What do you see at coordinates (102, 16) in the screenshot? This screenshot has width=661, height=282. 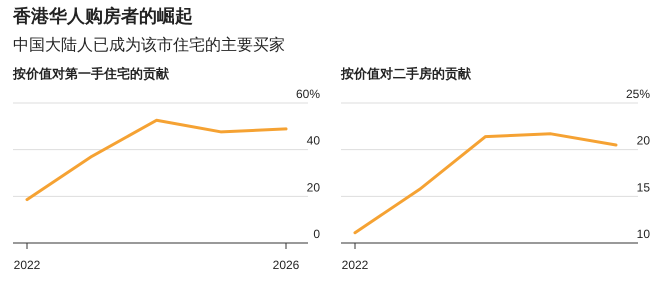 I see `text: 香港华人购房者的崛起` at bounding box center [102, 16].